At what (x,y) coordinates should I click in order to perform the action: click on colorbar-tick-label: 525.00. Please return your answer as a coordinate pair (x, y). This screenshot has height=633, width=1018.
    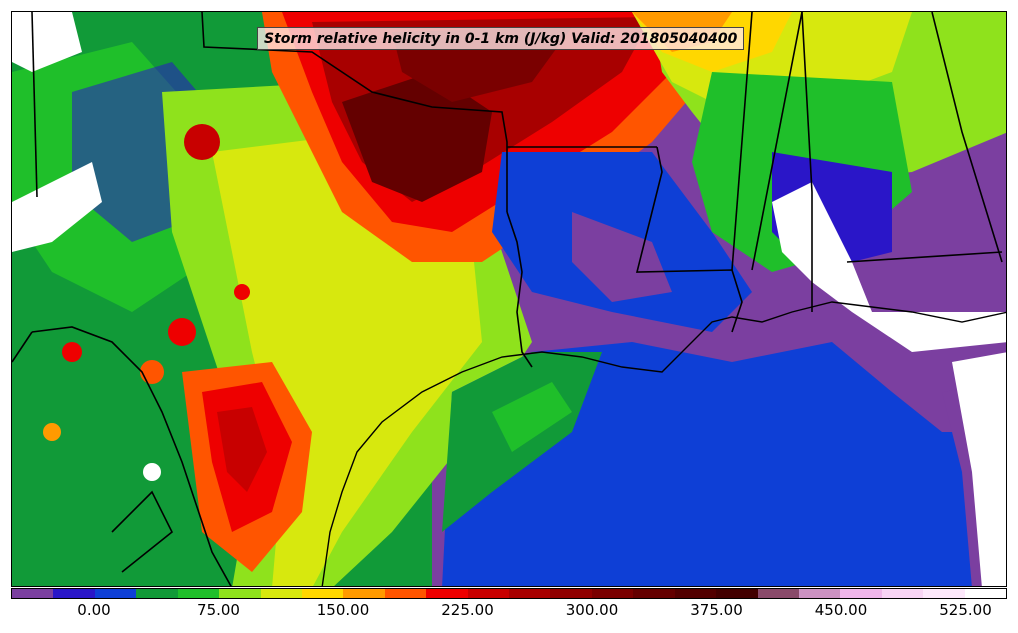
    Looking at the image, I should click on (965, 610).